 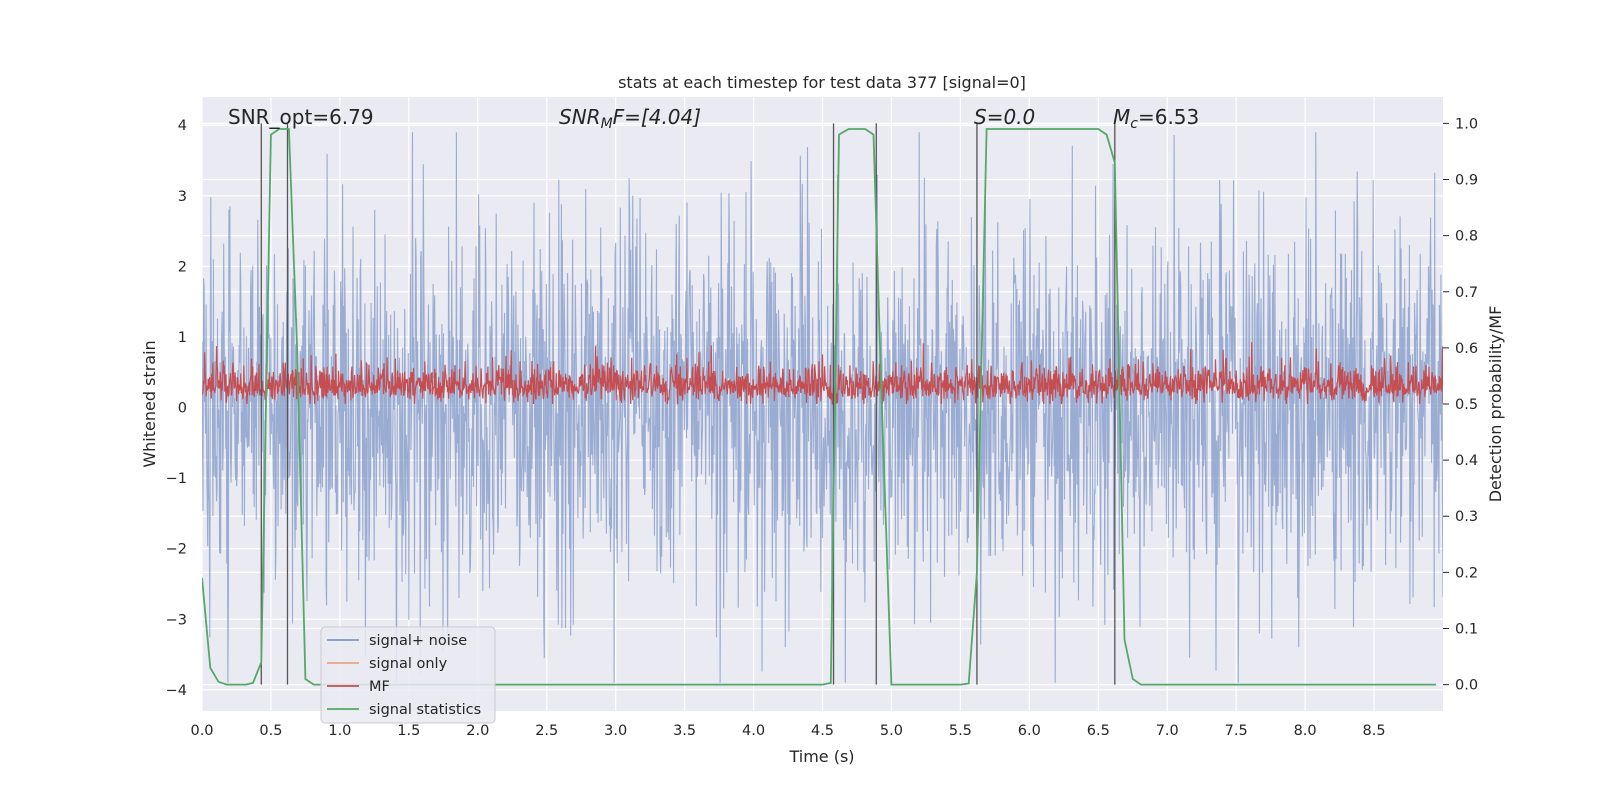 What do you see at coordinates (1466, 349) in the screenshot?
I see `y2-tick-label: 0.6` at bounding box center [1466, 349].